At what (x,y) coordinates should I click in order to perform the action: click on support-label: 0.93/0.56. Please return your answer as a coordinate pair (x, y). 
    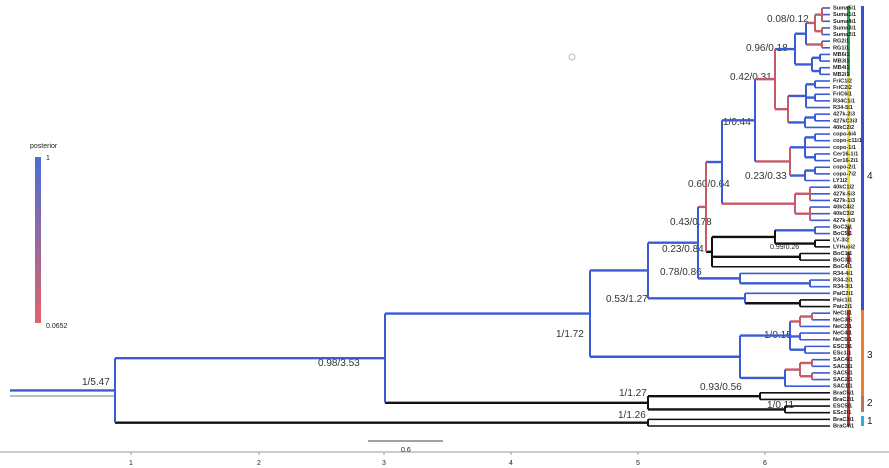
    Looking at the image, I should click on (721, 387).